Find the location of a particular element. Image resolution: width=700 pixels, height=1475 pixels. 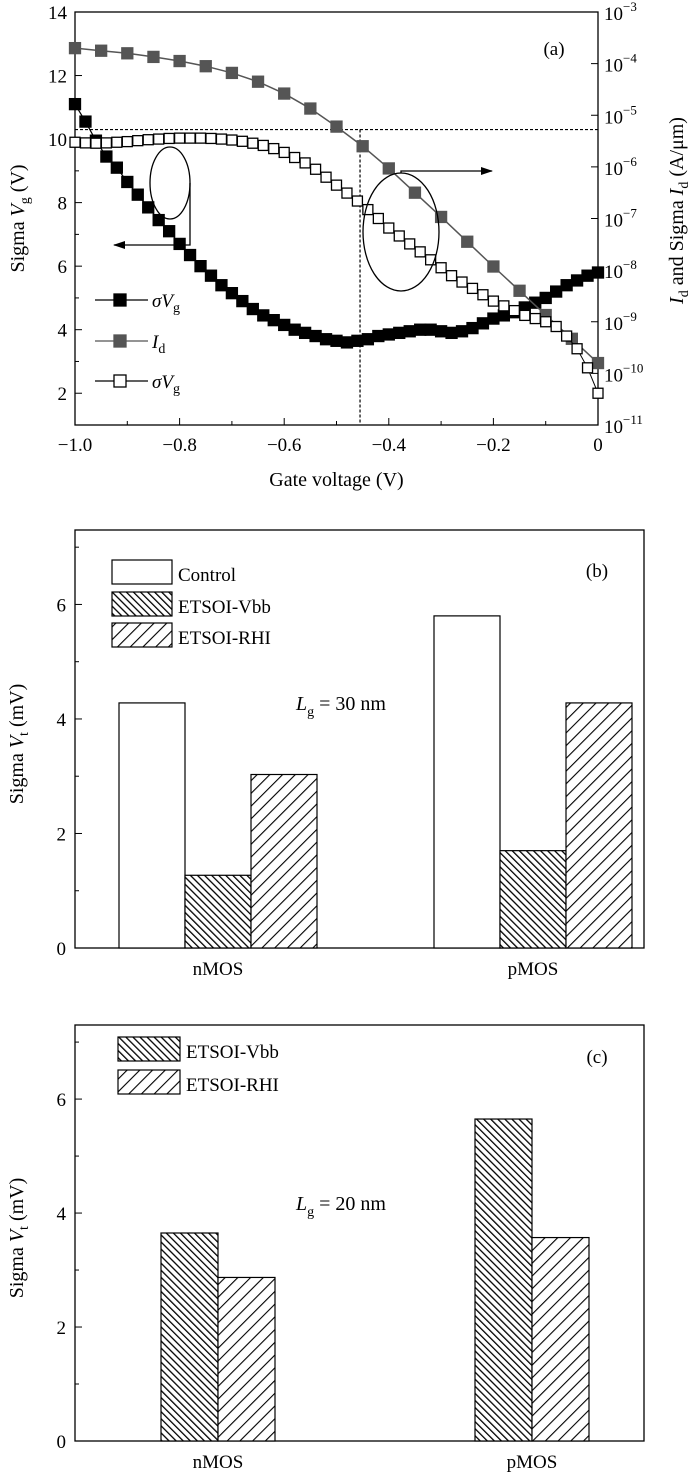

panel-label: (b) is located at coordinates (597, 571).